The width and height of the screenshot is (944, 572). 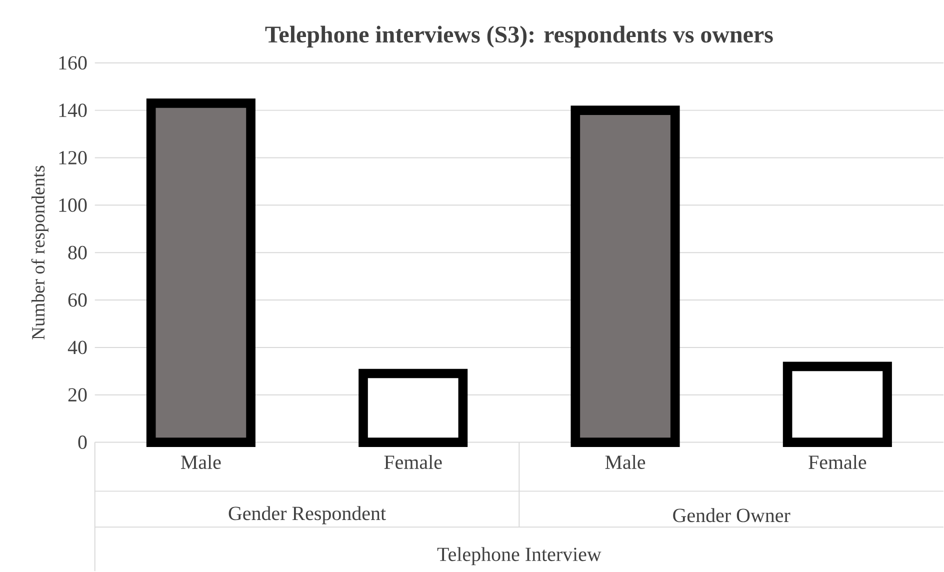 What do you see at coordinates (307, 515) in the screenshot?
I see `text: Gender Respondent` at bounding box center [307, 515].